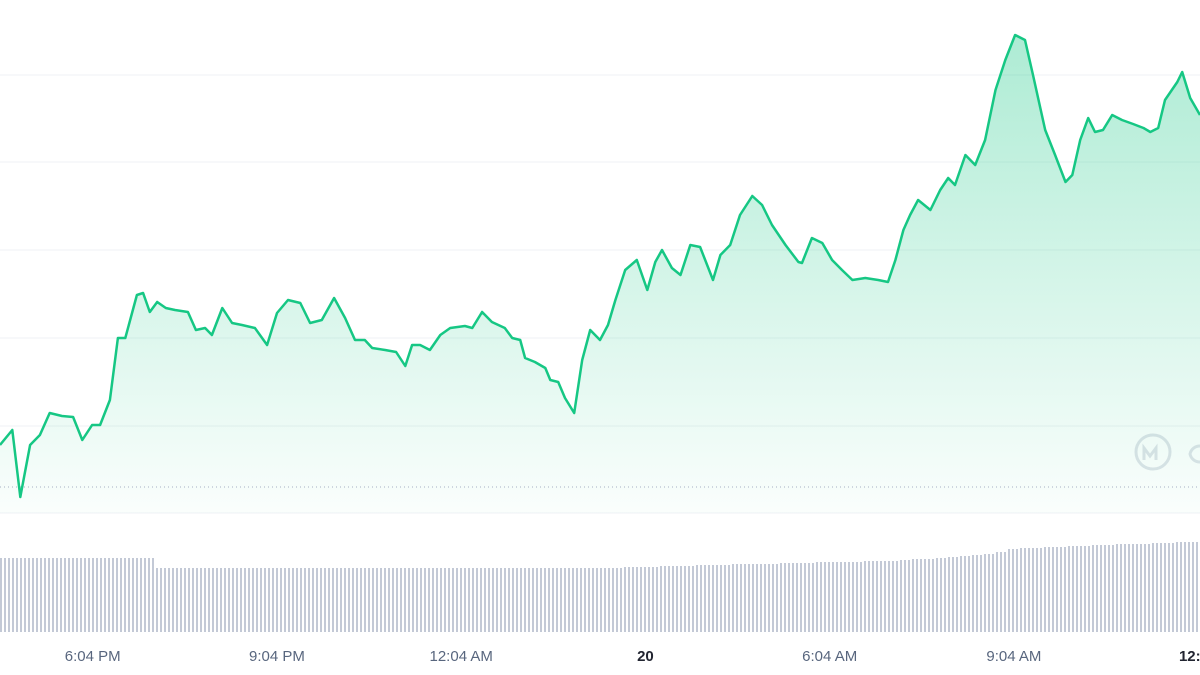  Describe the element at coordinates (1013, 656) in the screenshot. I see `x-tick-label: 9:04 AM` at that location.